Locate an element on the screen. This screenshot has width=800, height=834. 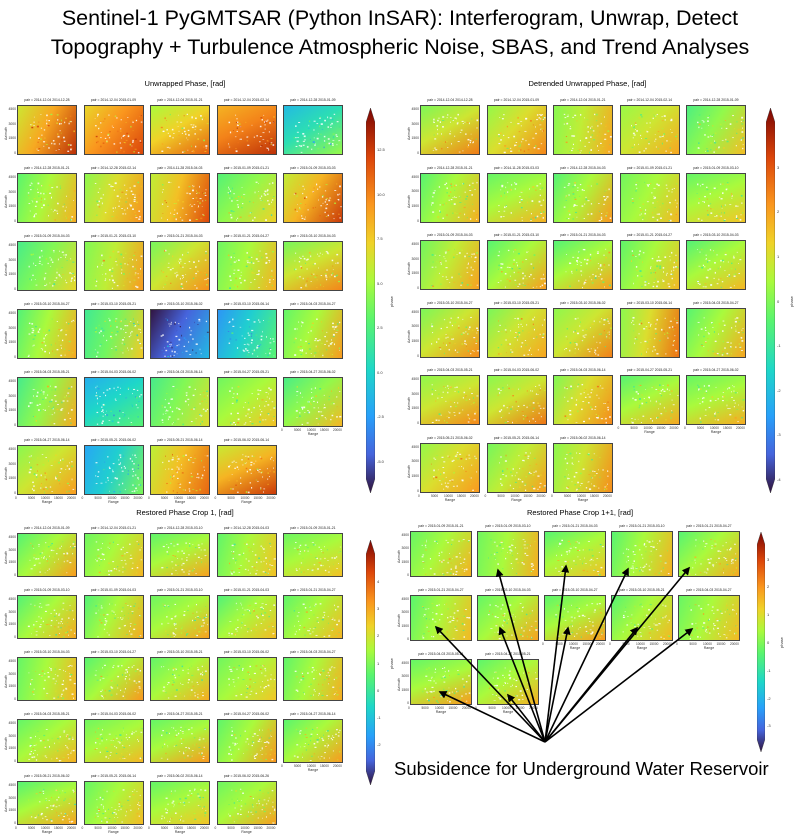
interferogram-thumbnail: pair = 2015-03-10 2015-06-14 is located at coordinates (247, 334).